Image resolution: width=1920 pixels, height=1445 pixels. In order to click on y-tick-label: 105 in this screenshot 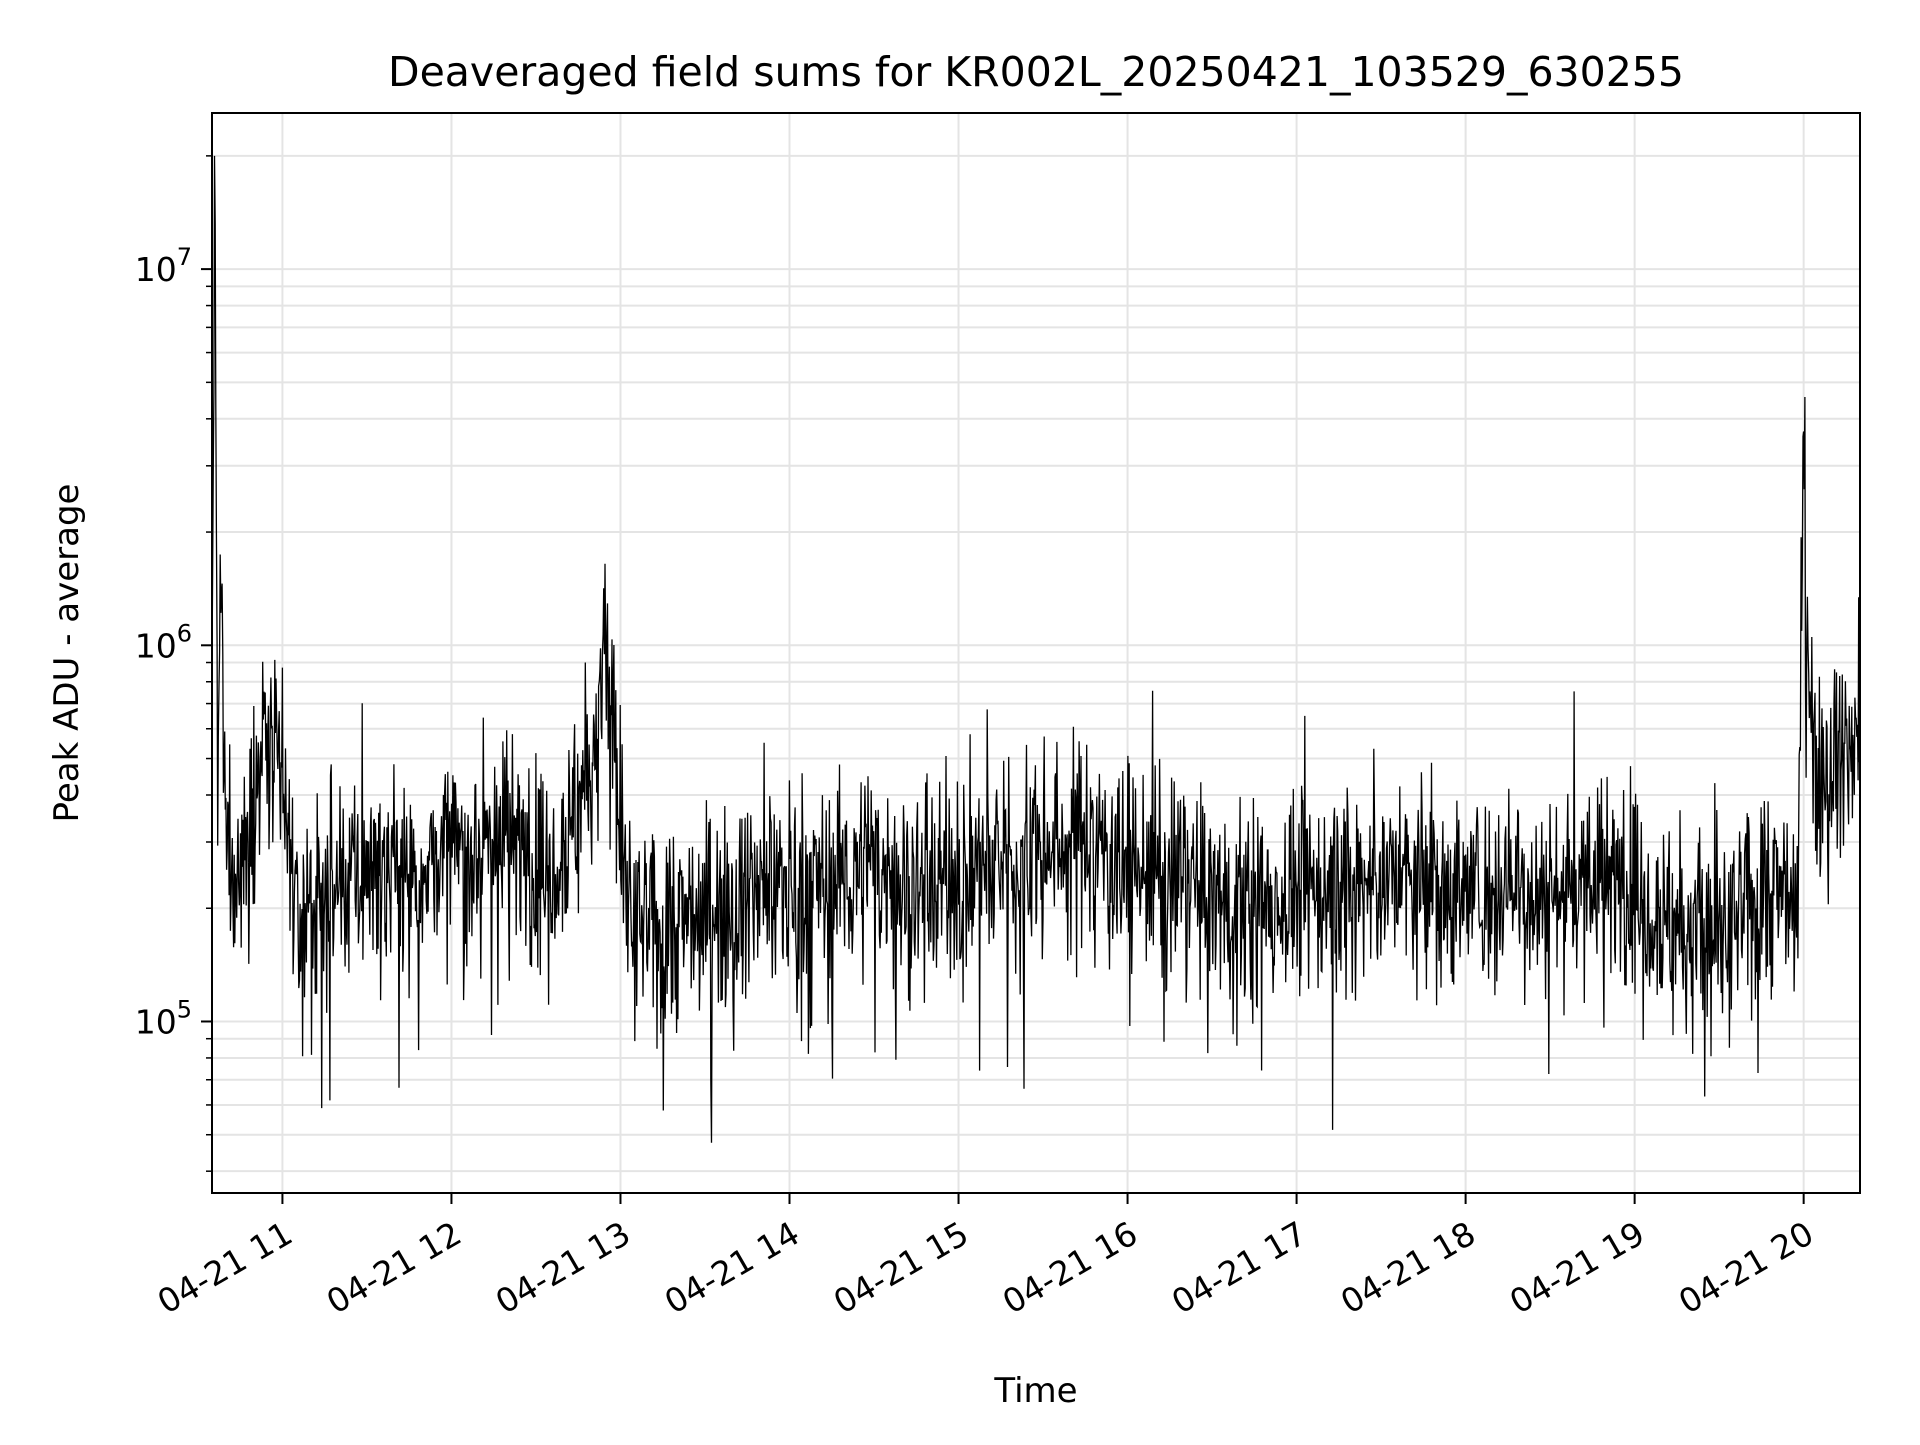, I will do `click(163, 1018)`.